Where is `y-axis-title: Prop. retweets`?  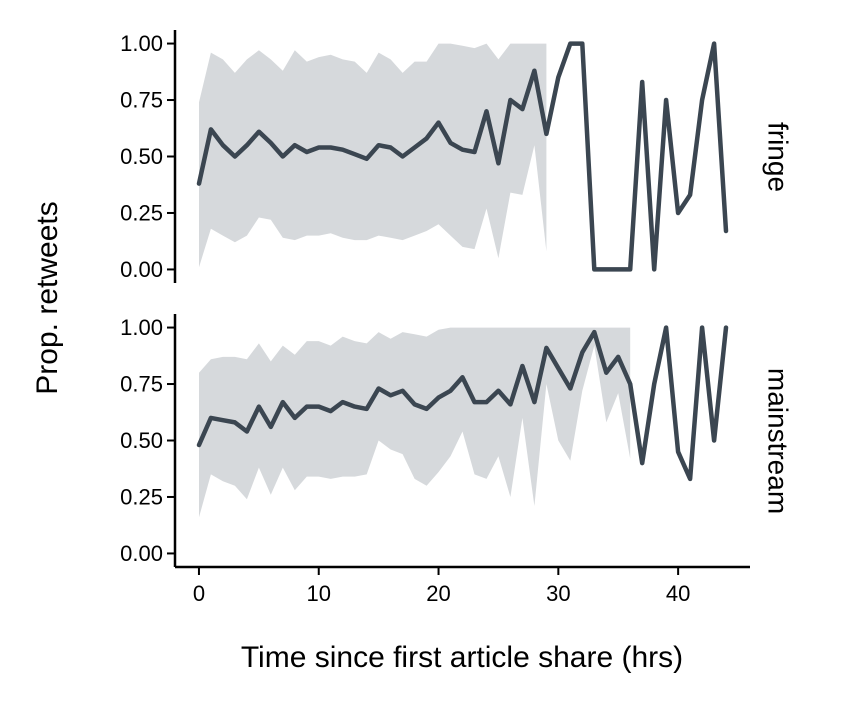
y-axis-title: Prop. retweets is located at coordinates (47, 297).